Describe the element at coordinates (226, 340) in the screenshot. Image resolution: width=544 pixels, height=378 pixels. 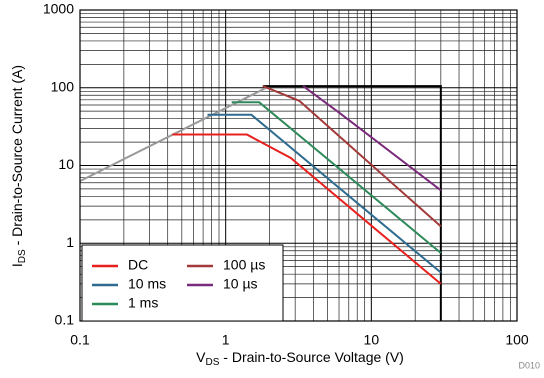
I see `x-tick-label: 1` at that location.